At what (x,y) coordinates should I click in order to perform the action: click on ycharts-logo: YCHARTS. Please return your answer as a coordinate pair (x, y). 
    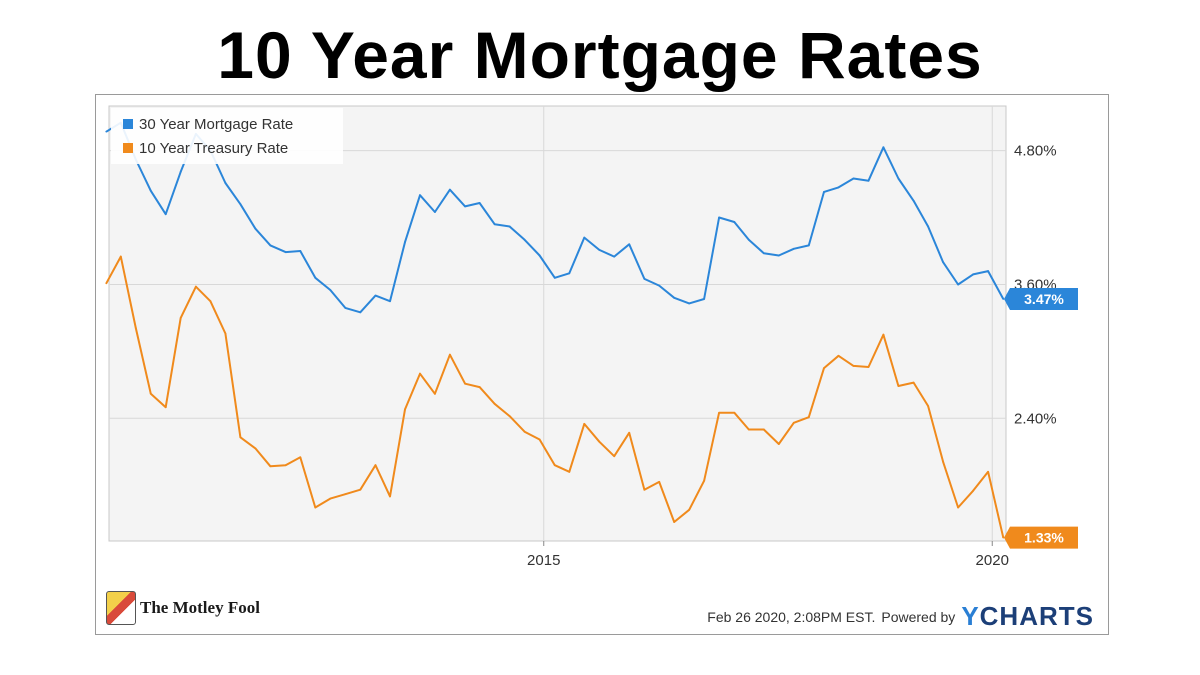
    Looking at the image, I should click on (1027, 616).